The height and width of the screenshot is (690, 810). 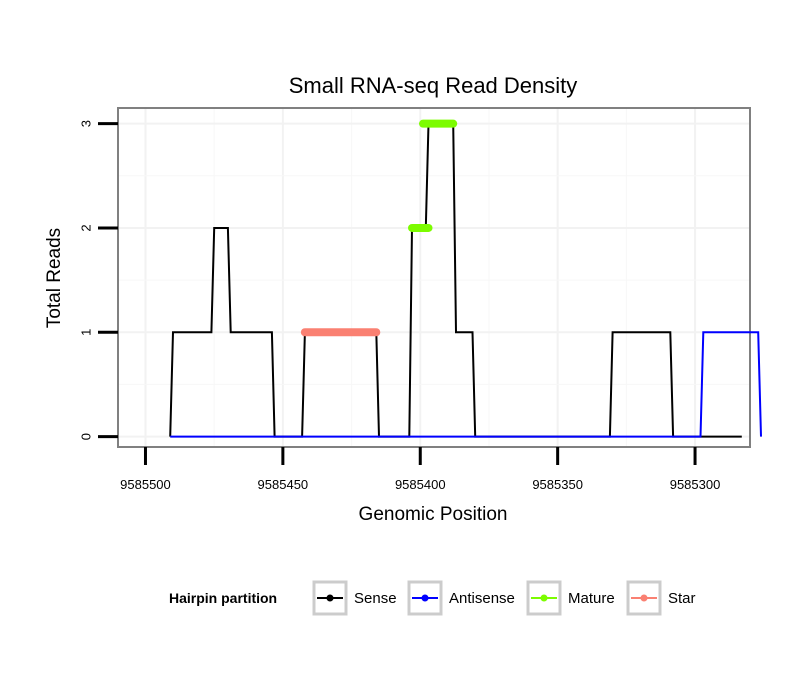 I want to click on y-tick-label-1: 1, so click(x=86, y=332).